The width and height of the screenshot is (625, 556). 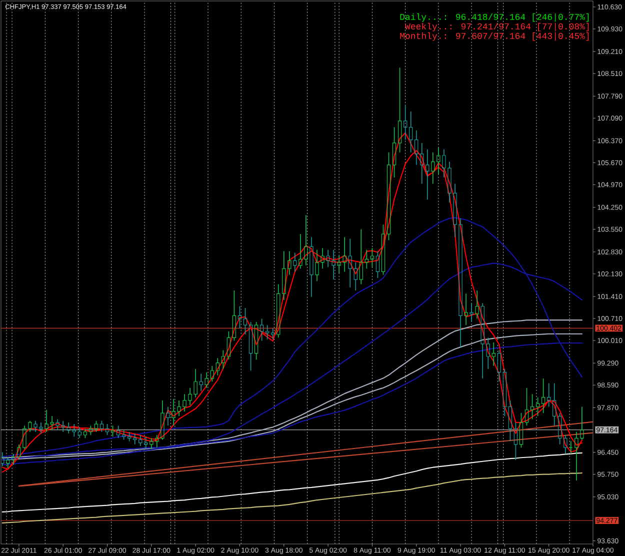 I want to click on annotation: Daily...: 96.418/97.164 [246|0.77%], so click(x=494, y=17).